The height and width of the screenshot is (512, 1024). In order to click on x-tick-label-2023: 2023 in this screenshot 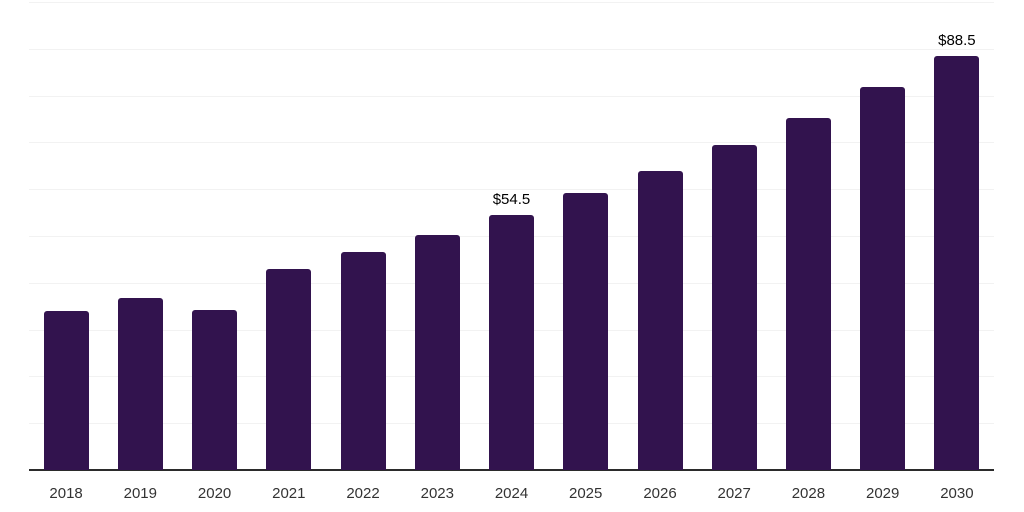, I will do `click(437, 493)`.